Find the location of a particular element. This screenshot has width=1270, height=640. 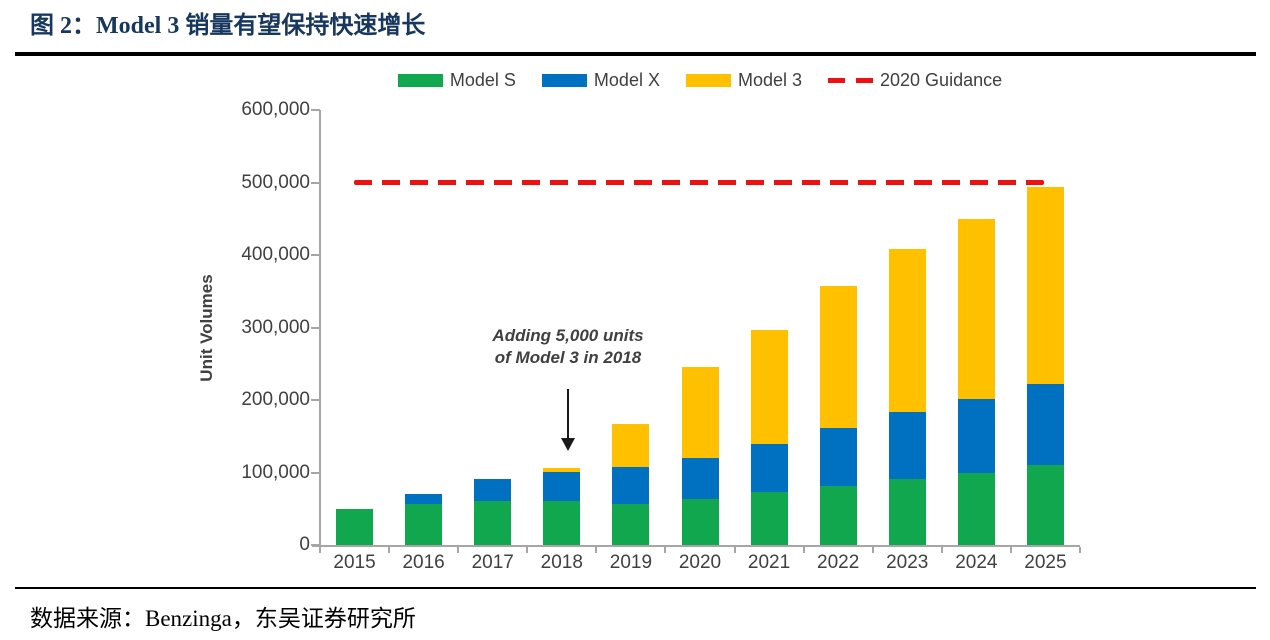

bar-segment-model-3-2020 is located at coordinates (700, 412).